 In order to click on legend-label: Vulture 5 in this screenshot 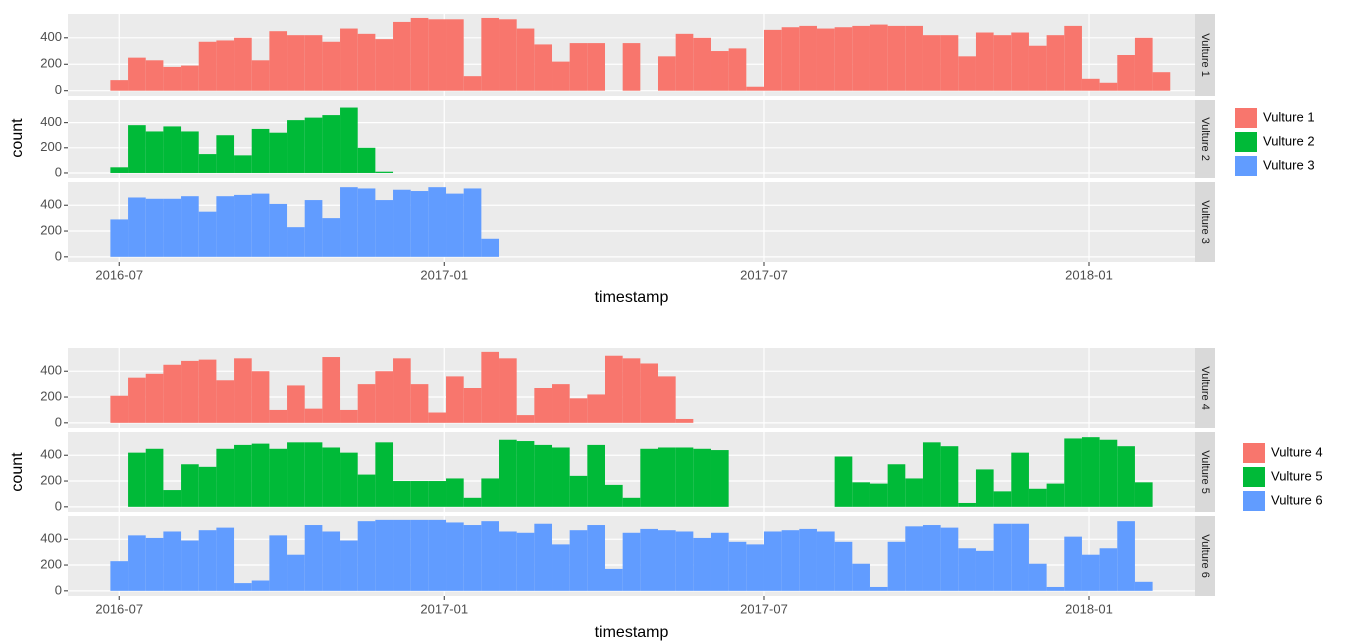, I will do `click(1297, 475)`.